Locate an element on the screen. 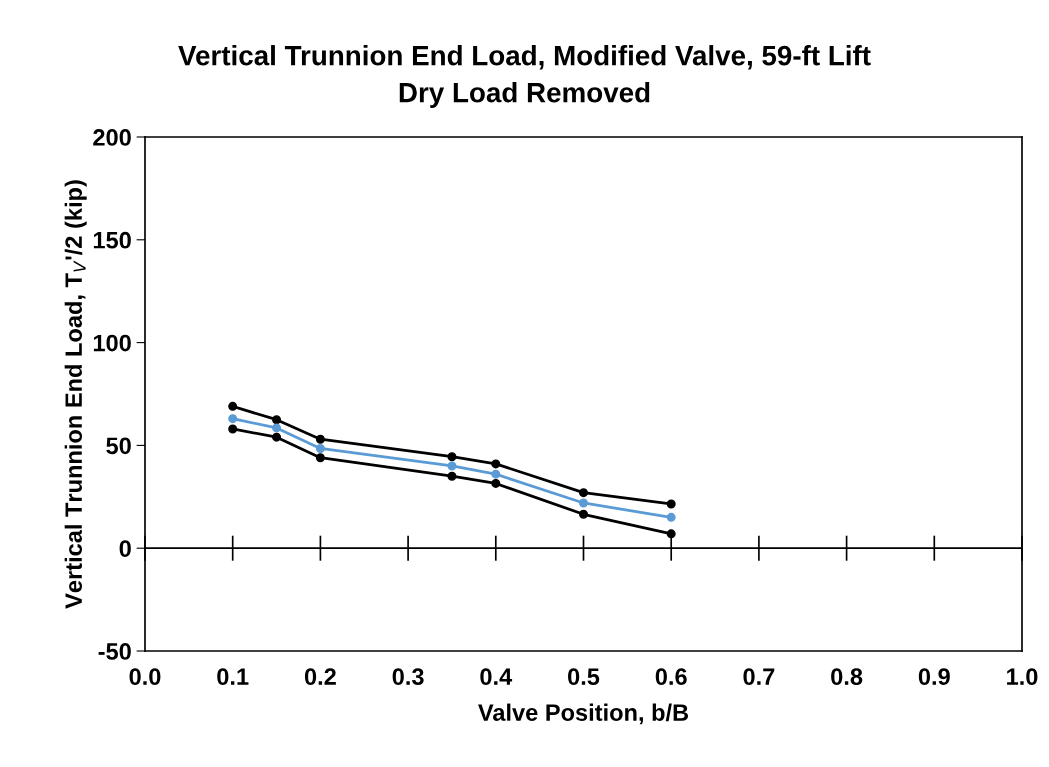 This screenshot has width=1049, height=767. x-tick-label: 0.9 is located at coordinates (934, 677).